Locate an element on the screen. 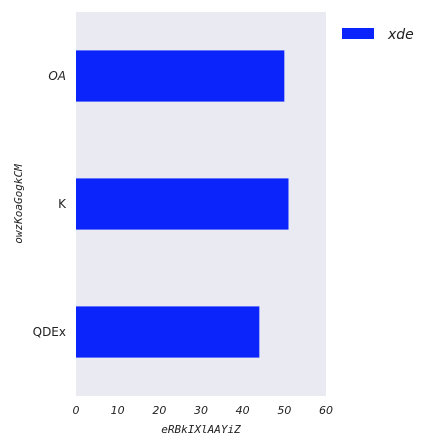 This screenshot has width=448, height=448. y-category-labels: OA K QDEx is located at coordinates (50, 204).